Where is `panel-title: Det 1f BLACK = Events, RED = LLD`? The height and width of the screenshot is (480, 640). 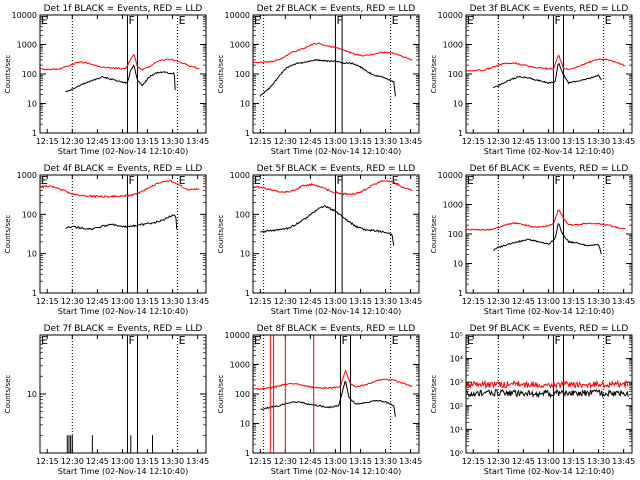
panel-title: Det 1f BLACK = Events, RED = LLD is located at coordinates (123, 9).